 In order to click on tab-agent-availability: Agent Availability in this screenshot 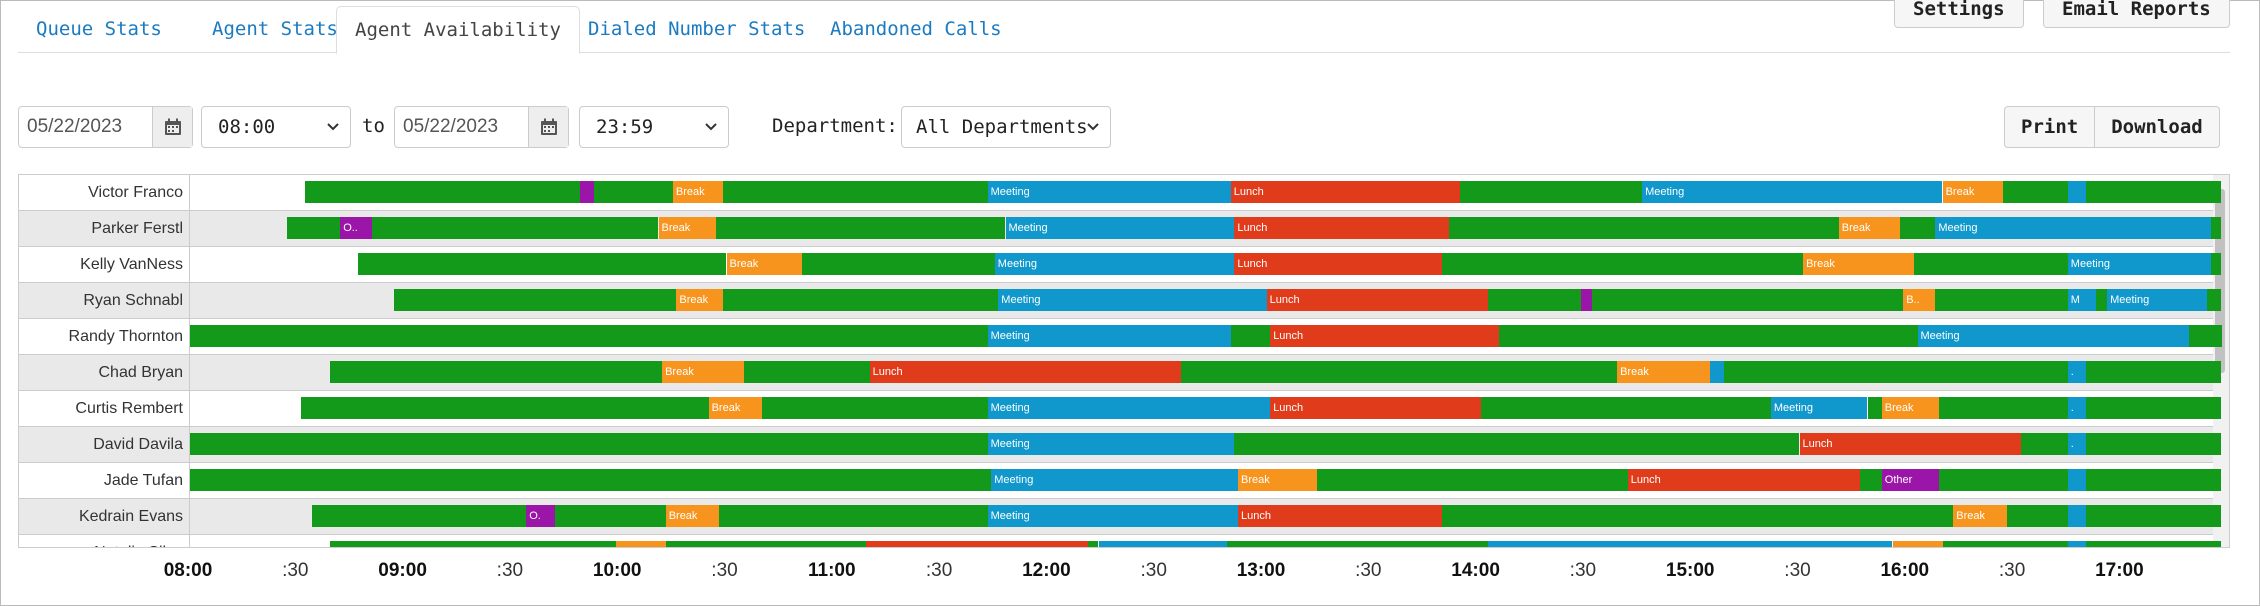, I will do `click(458, 30)`.